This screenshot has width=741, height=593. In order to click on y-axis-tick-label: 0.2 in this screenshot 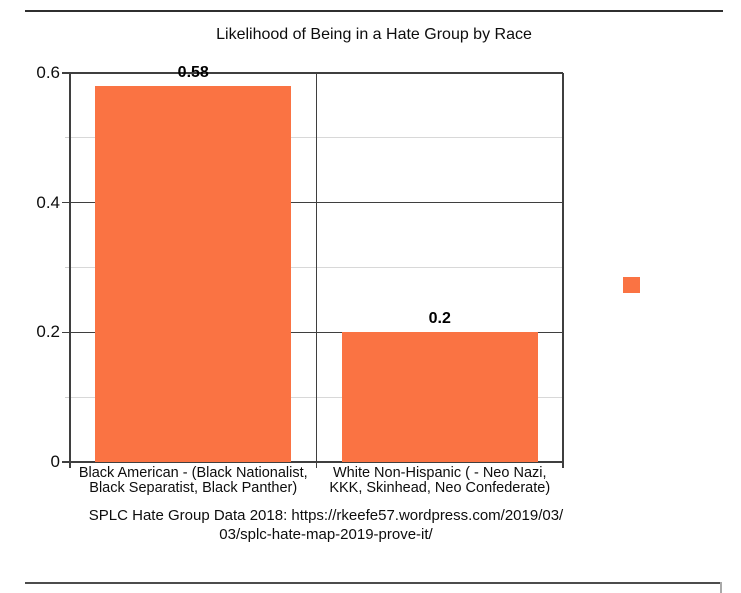, I will do `click(48, 332)`.